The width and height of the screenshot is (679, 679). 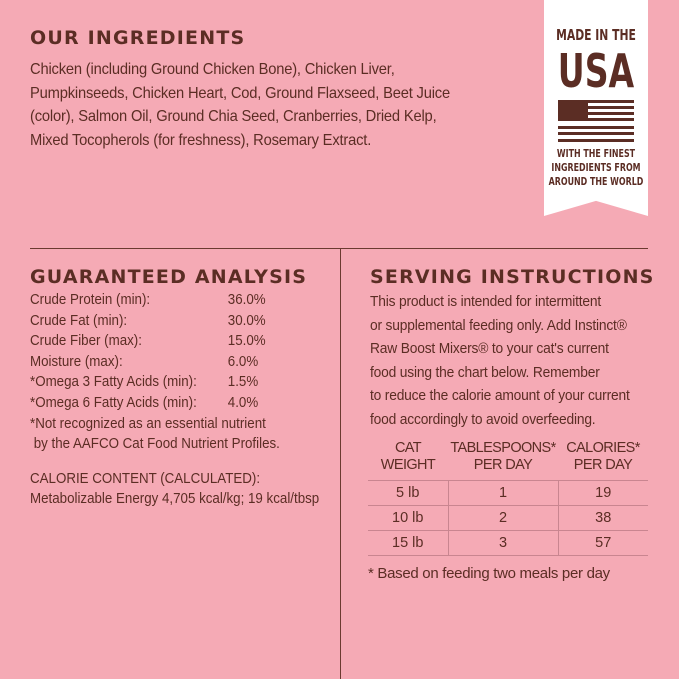 I want to click on horizontal-divider, so click(x=339, y=248).